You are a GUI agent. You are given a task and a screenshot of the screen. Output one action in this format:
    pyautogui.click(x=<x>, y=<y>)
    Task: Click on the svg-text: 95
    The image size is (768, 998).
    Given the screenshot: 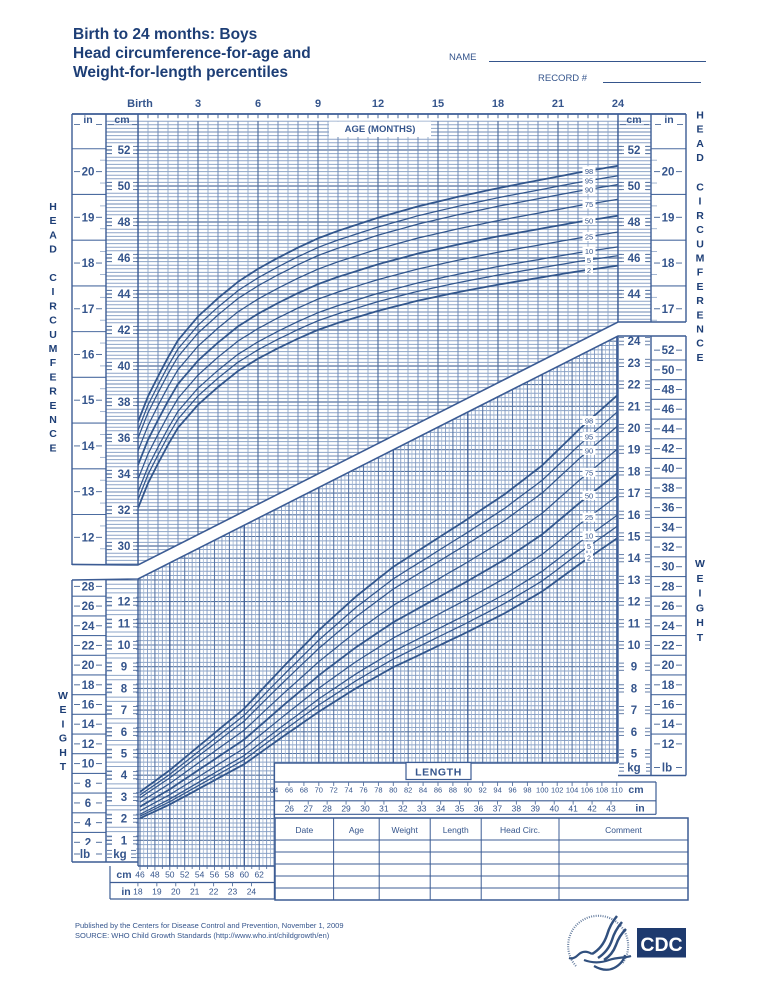 What is the action you would take?
    pyautogui.click(x=589, y=181)
    